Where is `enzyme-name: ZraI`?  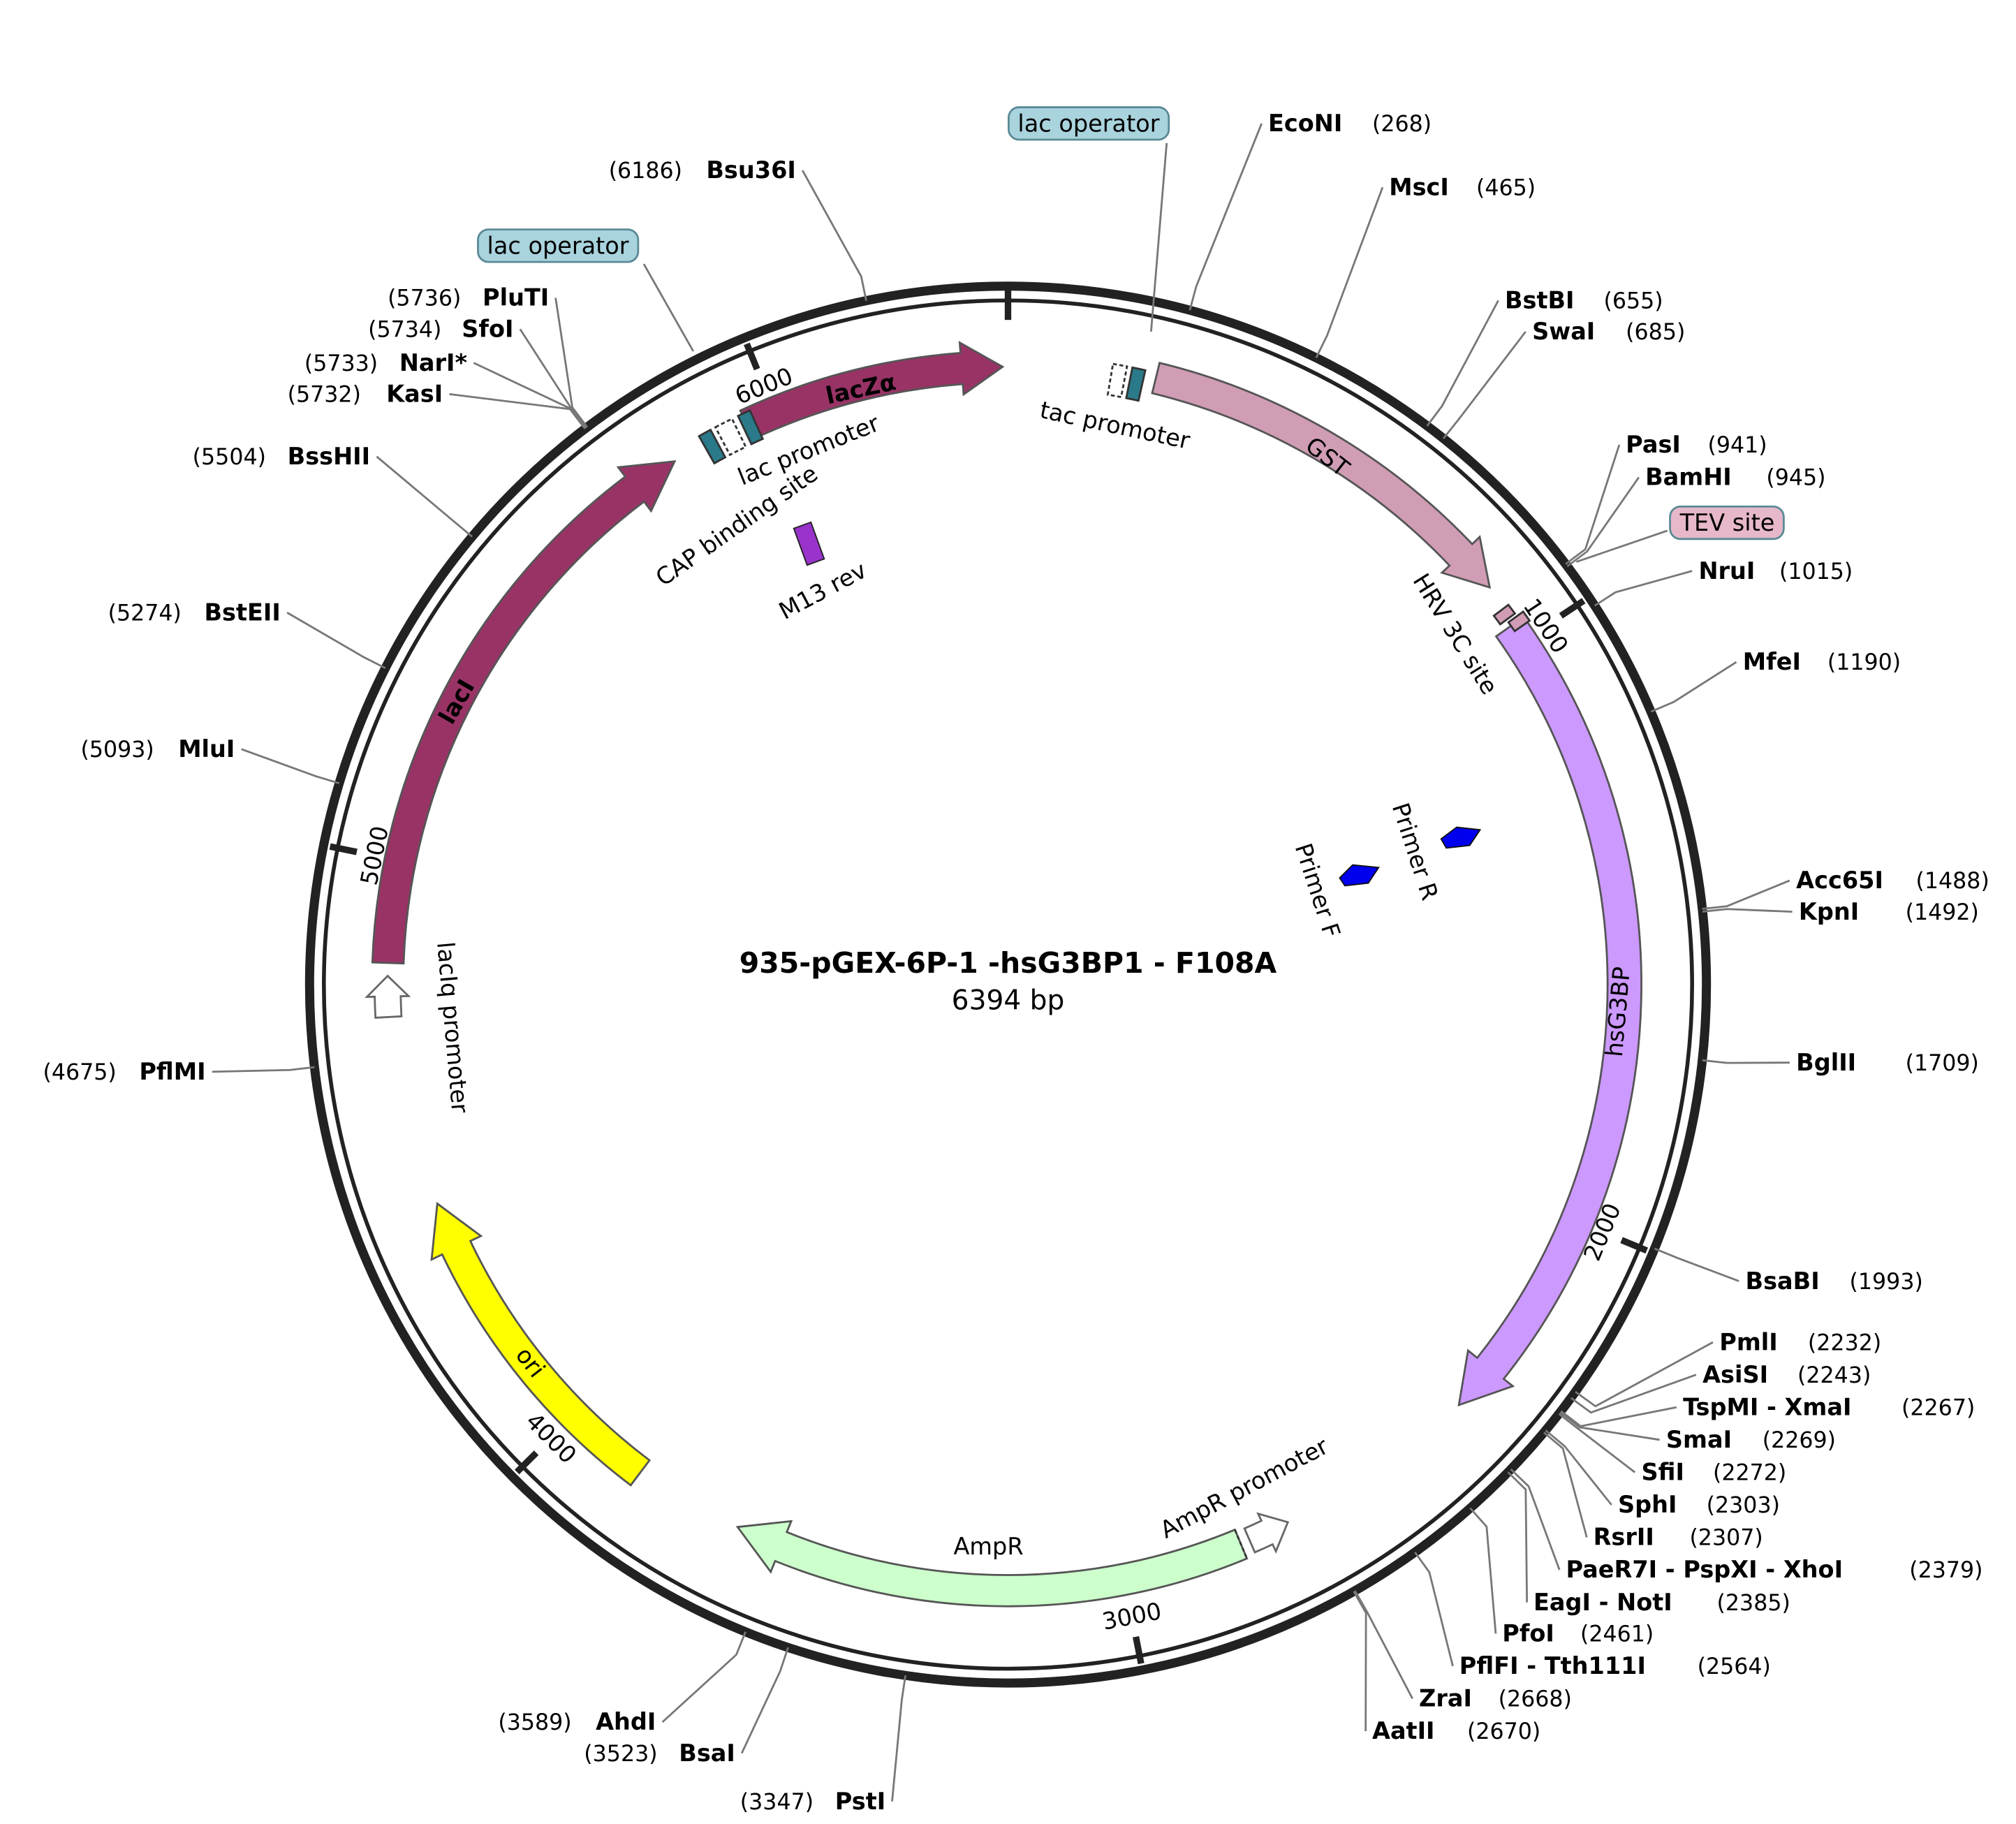
enzyme-name: ZraI is located at coordinates (1445, 1698).